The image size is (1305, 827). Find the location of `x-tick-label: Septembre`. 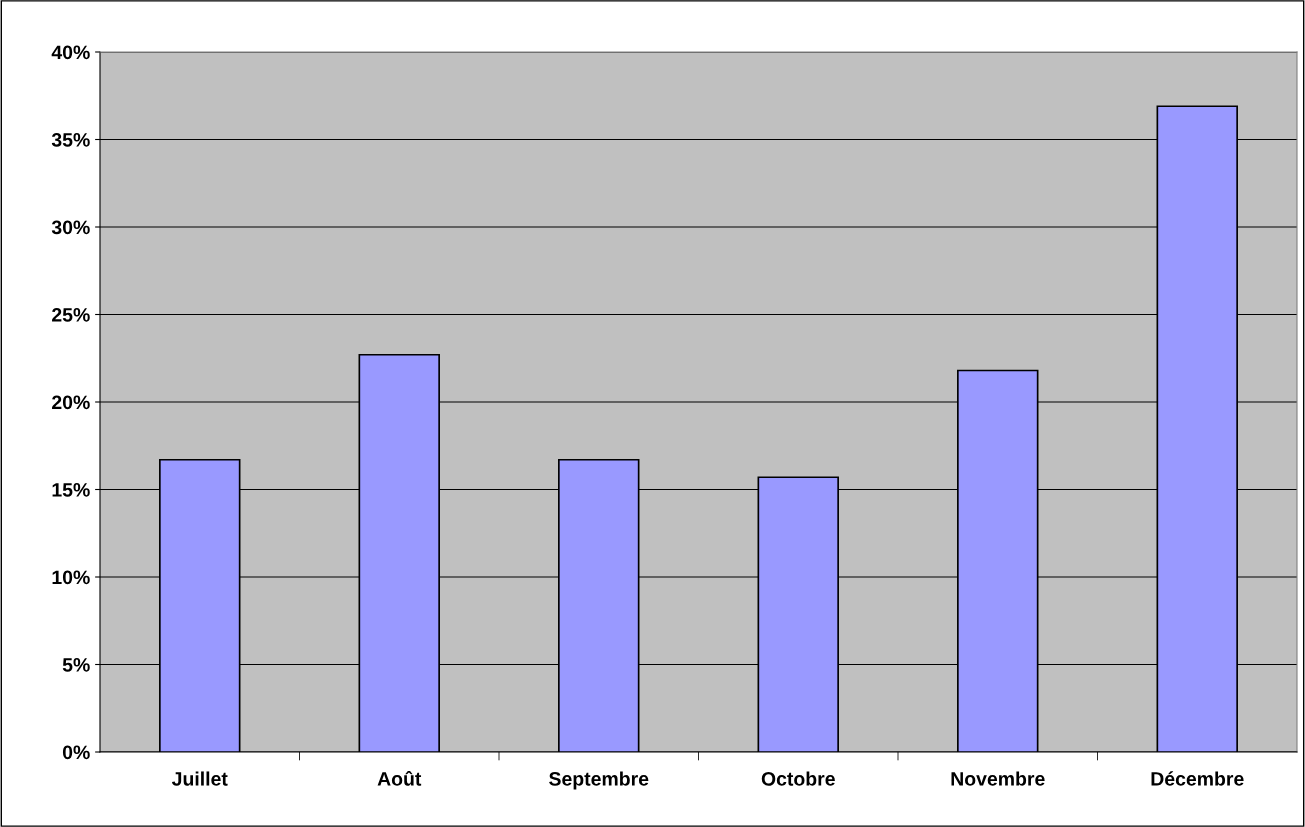

x-tick-label: Septembre is located at coordinates (599, 780).